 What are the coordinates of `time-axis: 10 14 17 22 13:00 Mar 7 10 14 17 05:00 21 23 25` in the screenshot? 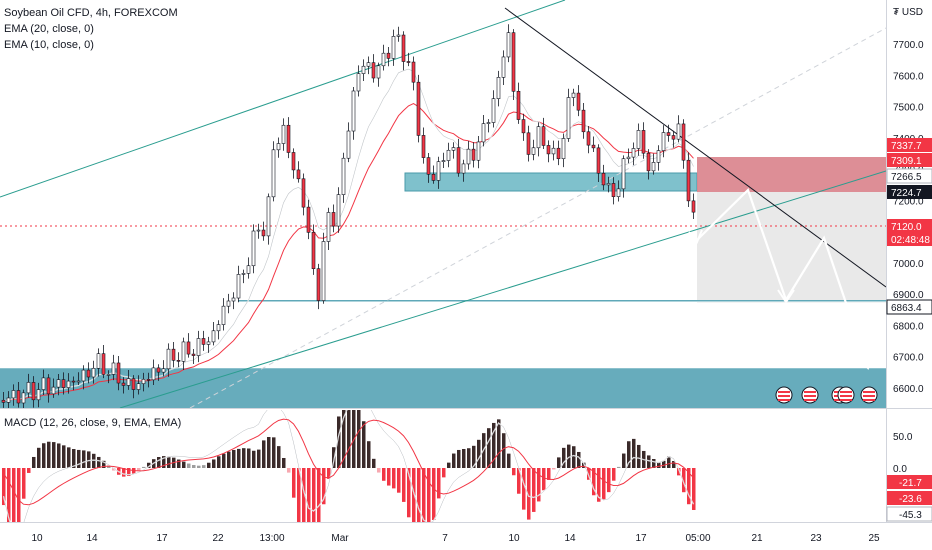 It's located at (455, 538).